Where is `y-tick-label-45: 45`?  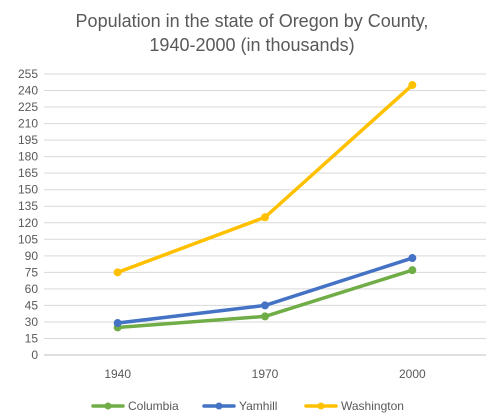 y-tick-label-45: 45 is located at coordinates (32, 305).